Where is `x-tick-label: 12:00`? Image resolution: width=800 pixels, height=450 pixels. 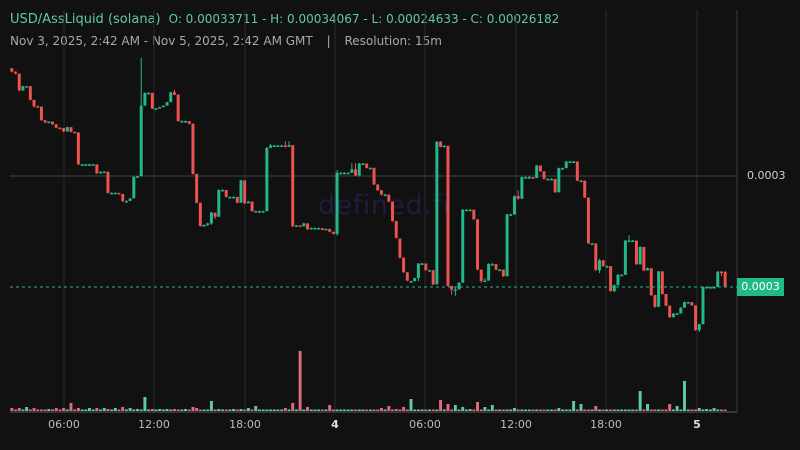 x-tick-label: 12:00 is located at coordinates (154, 424).